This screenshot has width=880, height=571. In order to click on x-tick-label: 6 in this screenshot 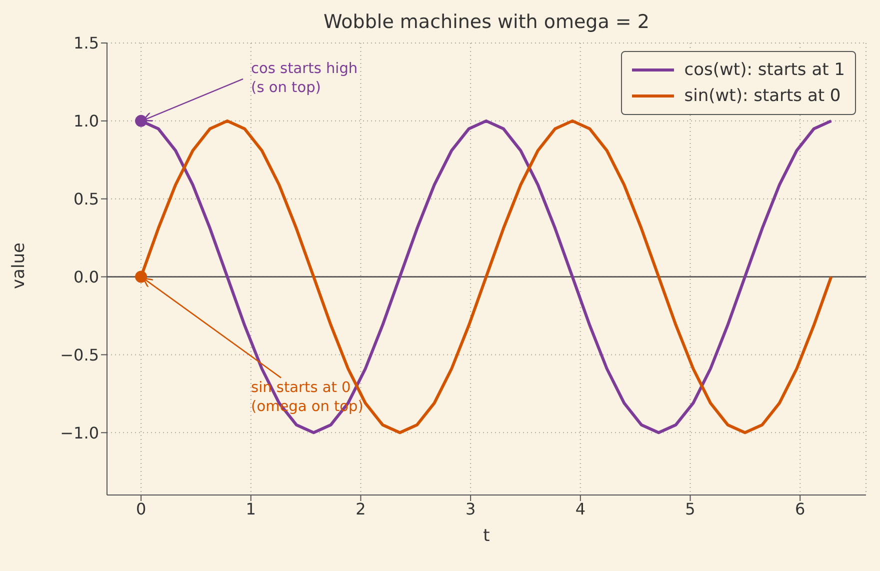, I will do `click(800, 508)`.